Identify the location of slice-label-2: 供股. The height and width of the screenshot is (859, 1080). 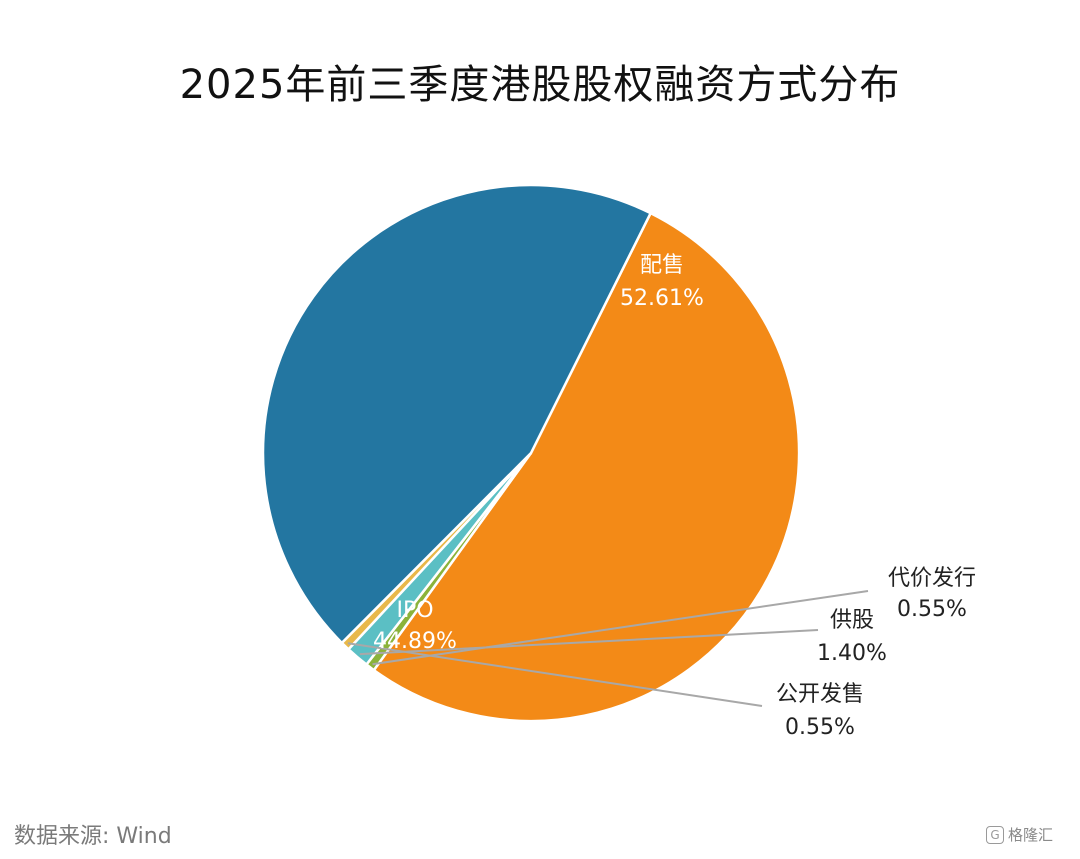
(852, 620).